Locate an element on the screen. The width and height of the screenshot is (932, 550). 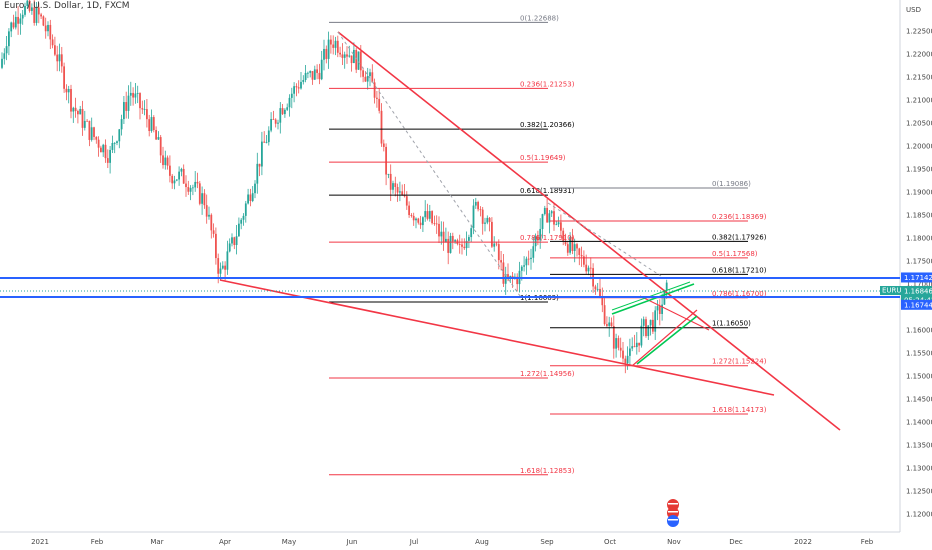
price-tick-label: 1.21500 is located at coordinates (919, 78).